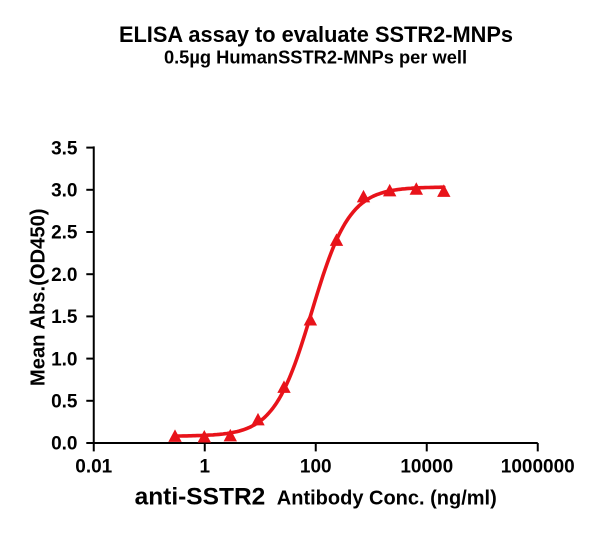 Image resolution: width=600 pixels, height=533 pixels. Describe the element at coordinates (64, 275) in the screenshot. I see `svg-text: 2.0` at that location.